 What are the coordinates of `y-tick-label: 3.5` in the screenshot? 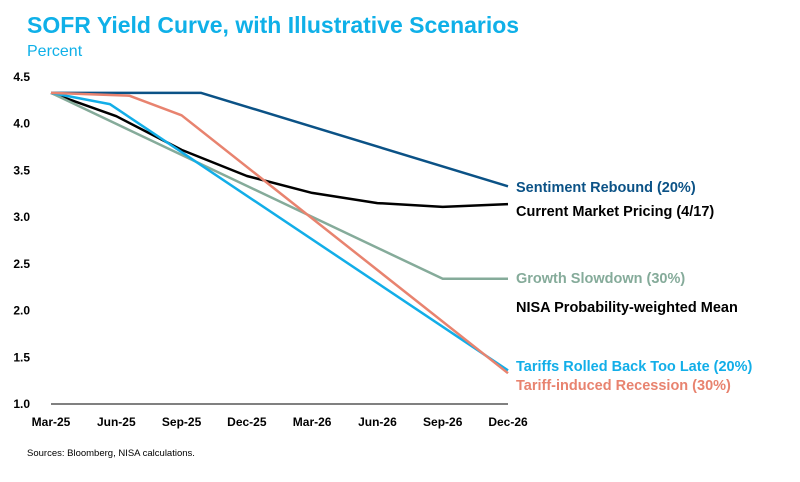 It's located at (21, 170).